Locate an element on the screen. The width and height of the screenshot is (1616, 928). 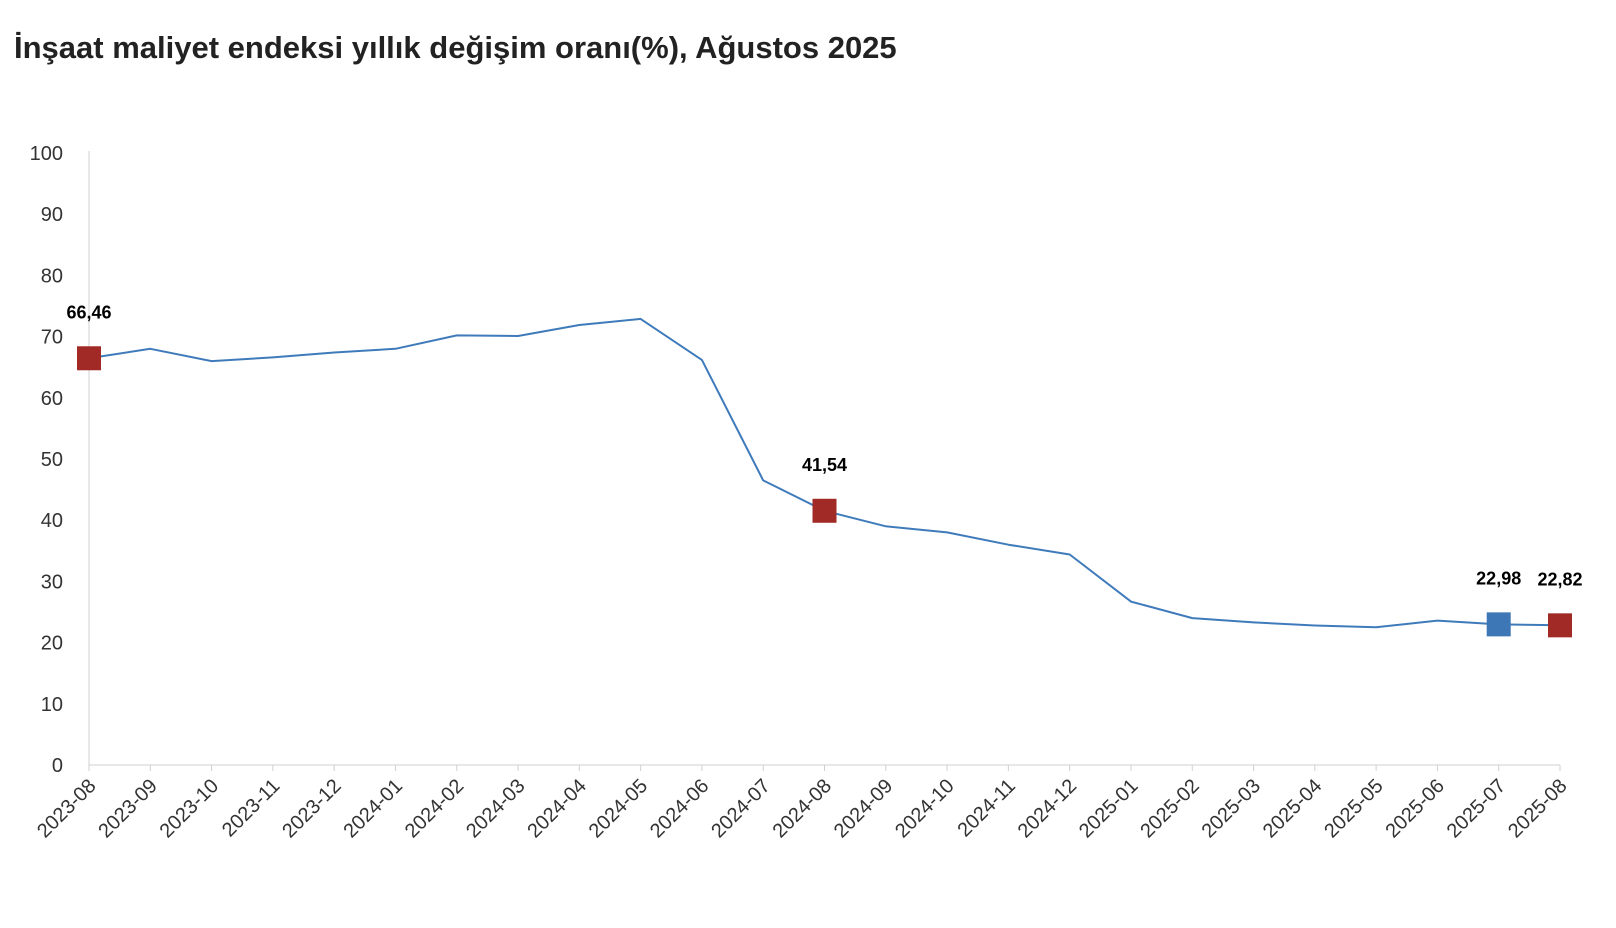
x-tick-label: 2025-05 is located at coordinates (1353, 808).